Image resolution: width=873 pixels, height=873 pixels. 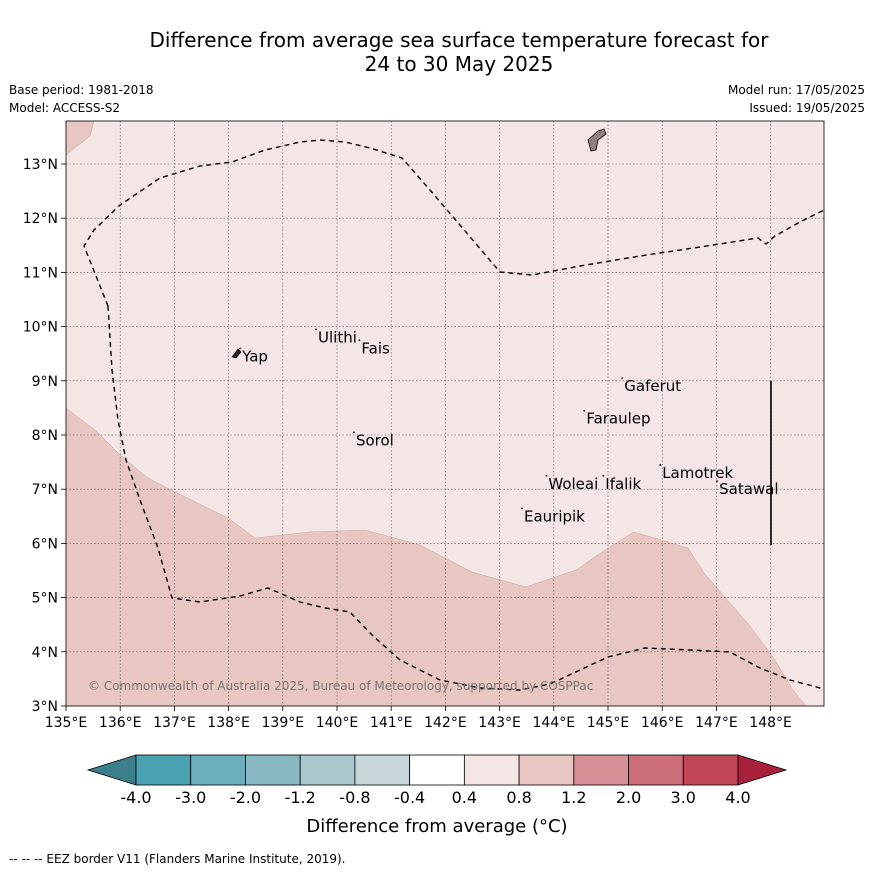 What do you see at coordinates (628, 797) in the screenshot?
I see `colorbar-tick-label: 2.0` at bounding box center [628, 797].